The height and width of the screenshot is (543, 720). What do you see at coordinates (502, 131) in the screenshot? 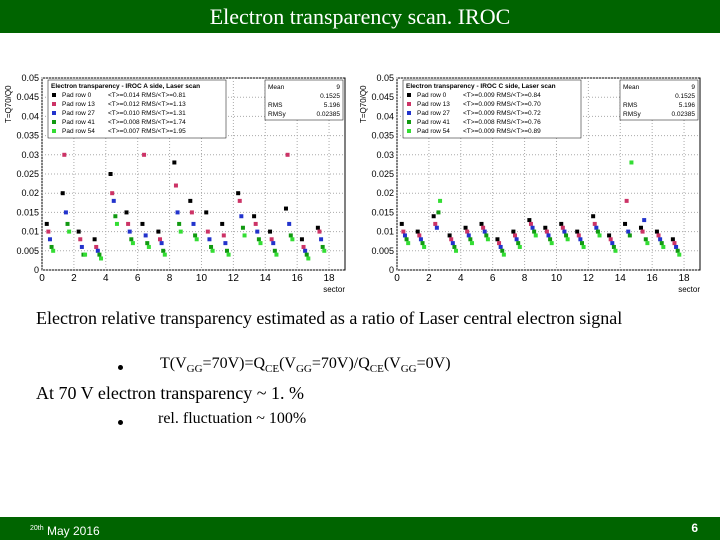
I see `legend-stats: <T>=0.009 RMS/<T>=0.89` at bounding box center [502, 131].